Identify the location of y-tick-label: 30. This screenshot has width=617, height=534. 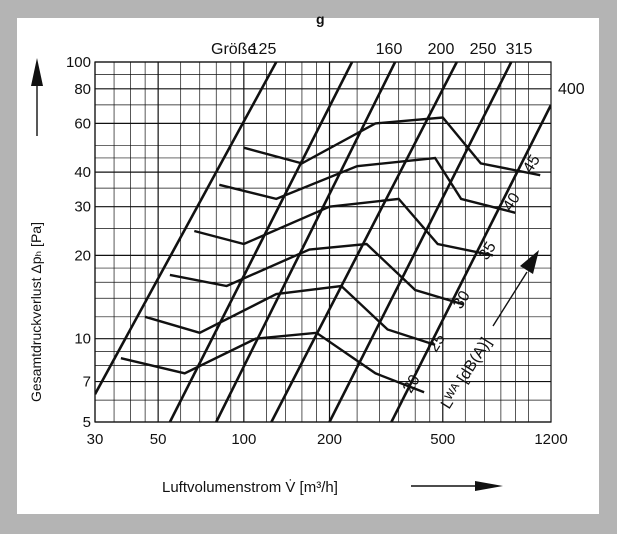
(82, 207).